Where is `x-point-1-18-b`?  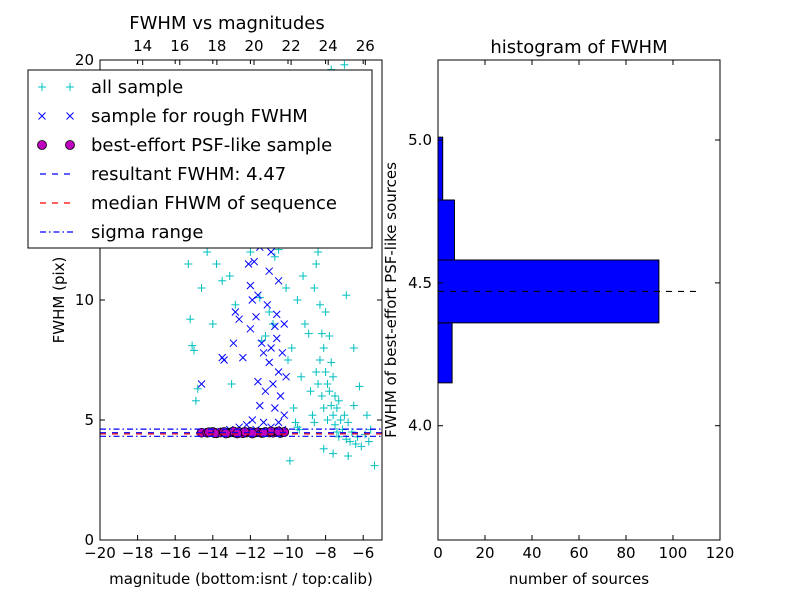
x-point-1-18-b is located at coordinates (269, 271).